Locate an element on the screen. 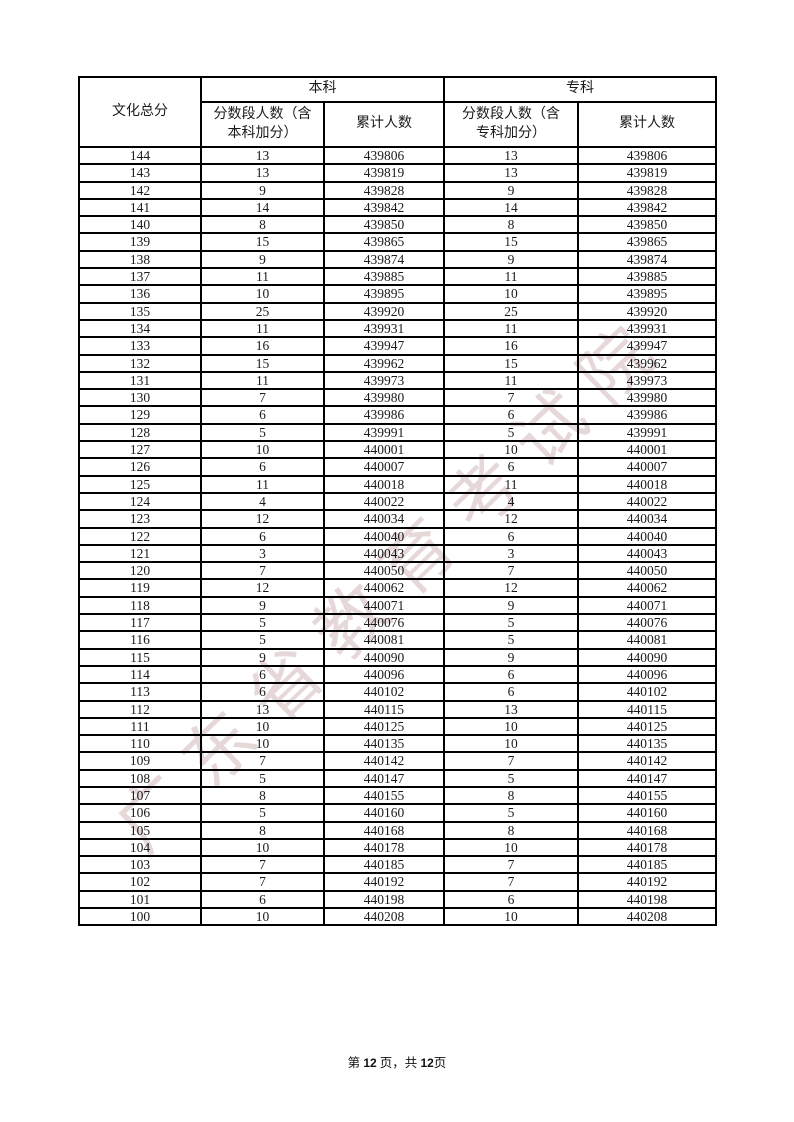  benke-cumulative-cell: 440102 is located at coordinates (384, 692).